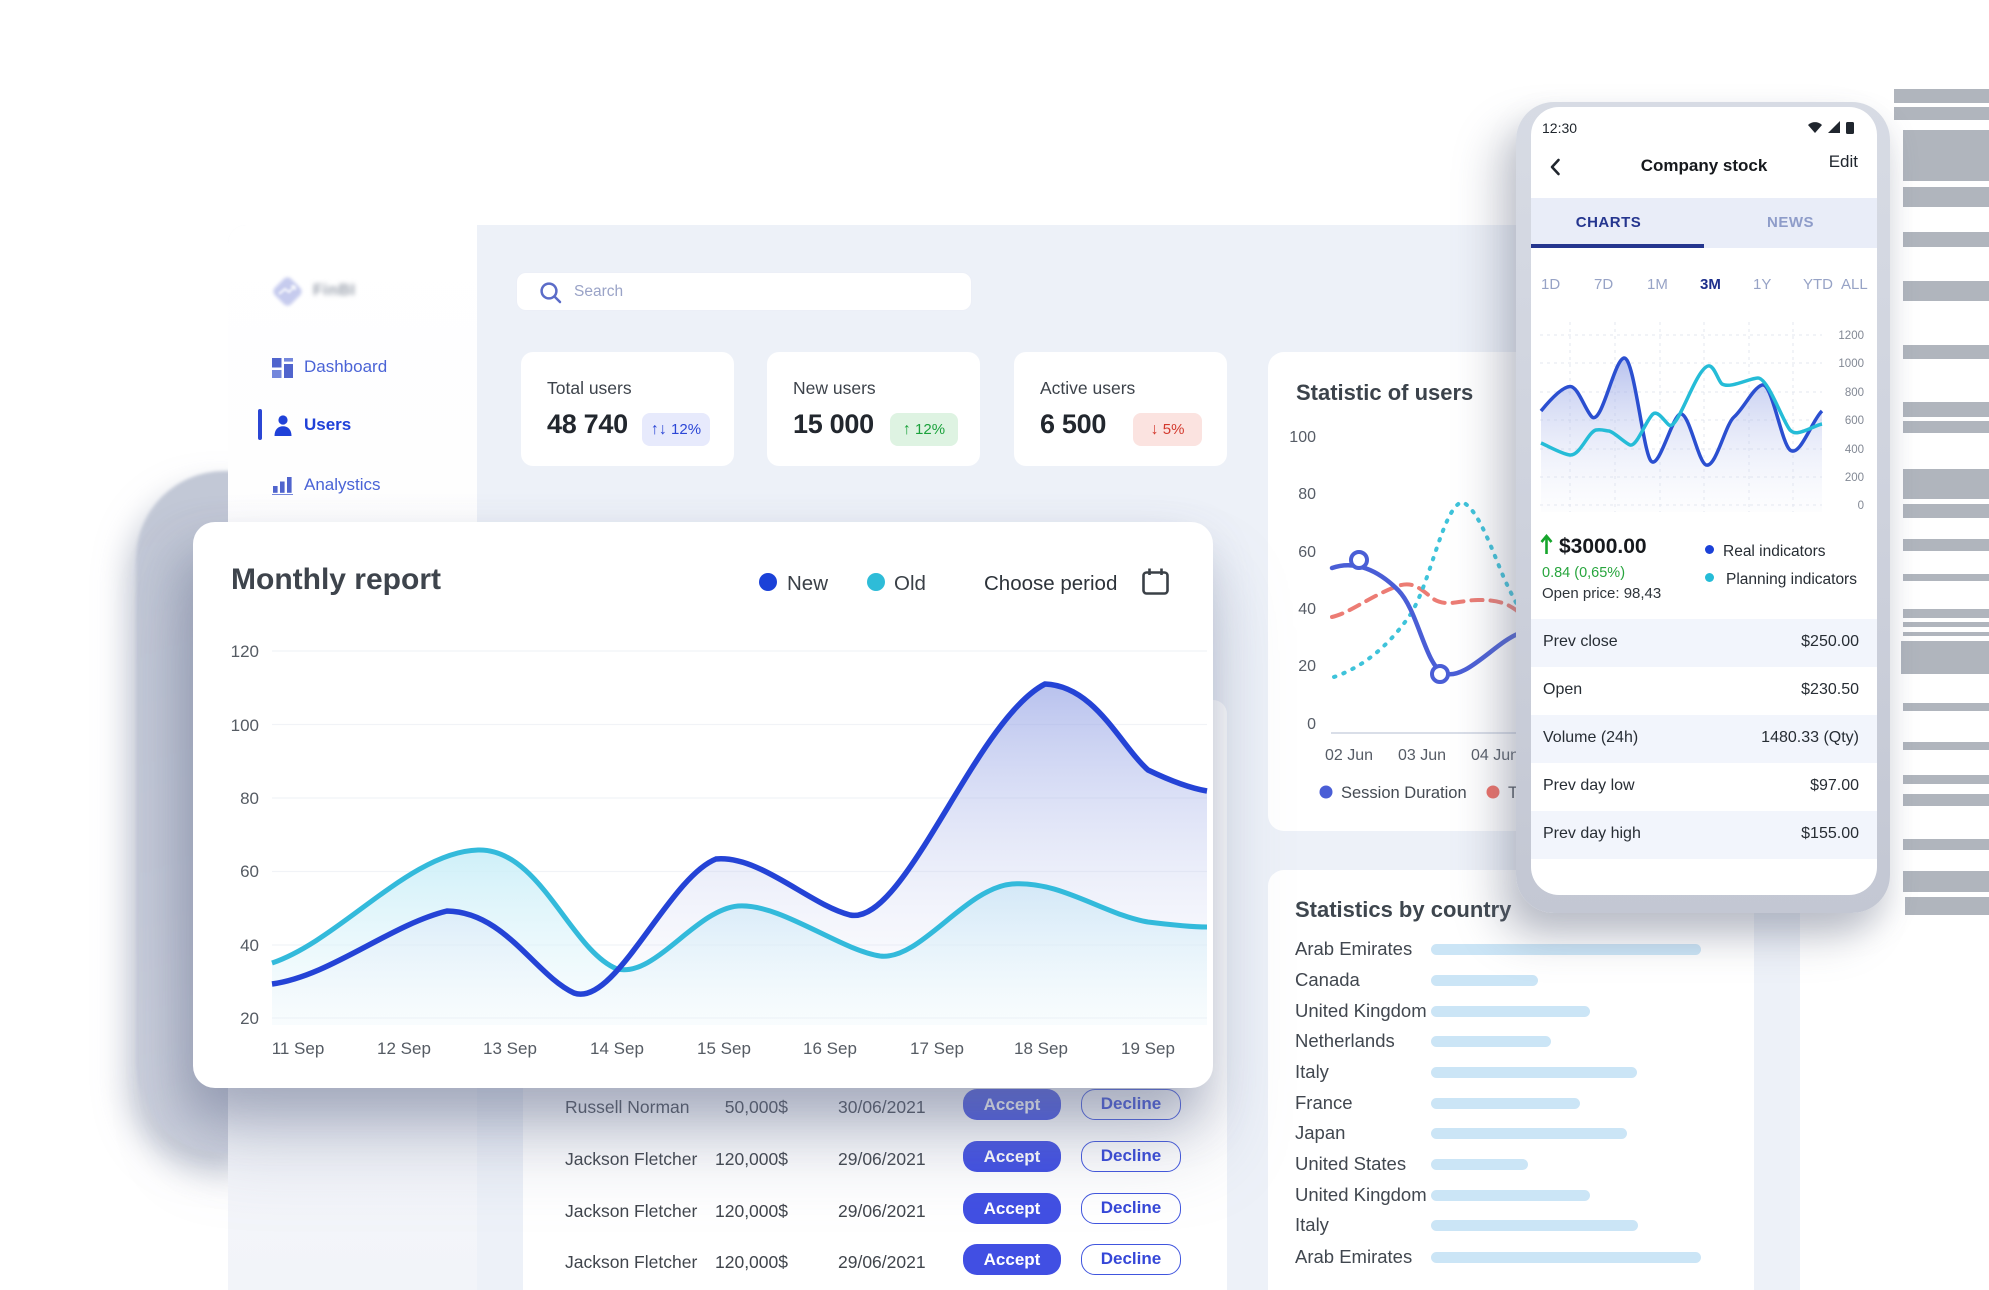  Describe the element at coordinates (830, 1048) in the screenshot. I see `svg-text: 16 Sep` at that location.